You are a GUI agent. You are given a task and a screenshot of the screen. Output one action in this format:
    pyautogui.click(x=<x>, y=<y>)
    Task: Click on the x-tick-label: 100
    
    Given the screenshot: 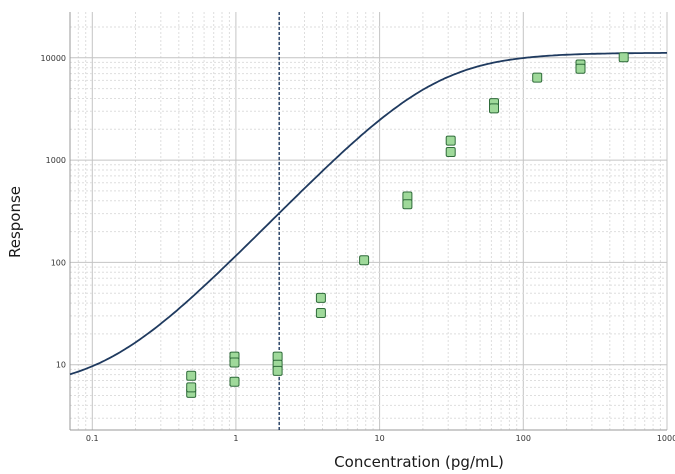 What is the action you would take?
    pyautogui.click(x=523, y=438)
    